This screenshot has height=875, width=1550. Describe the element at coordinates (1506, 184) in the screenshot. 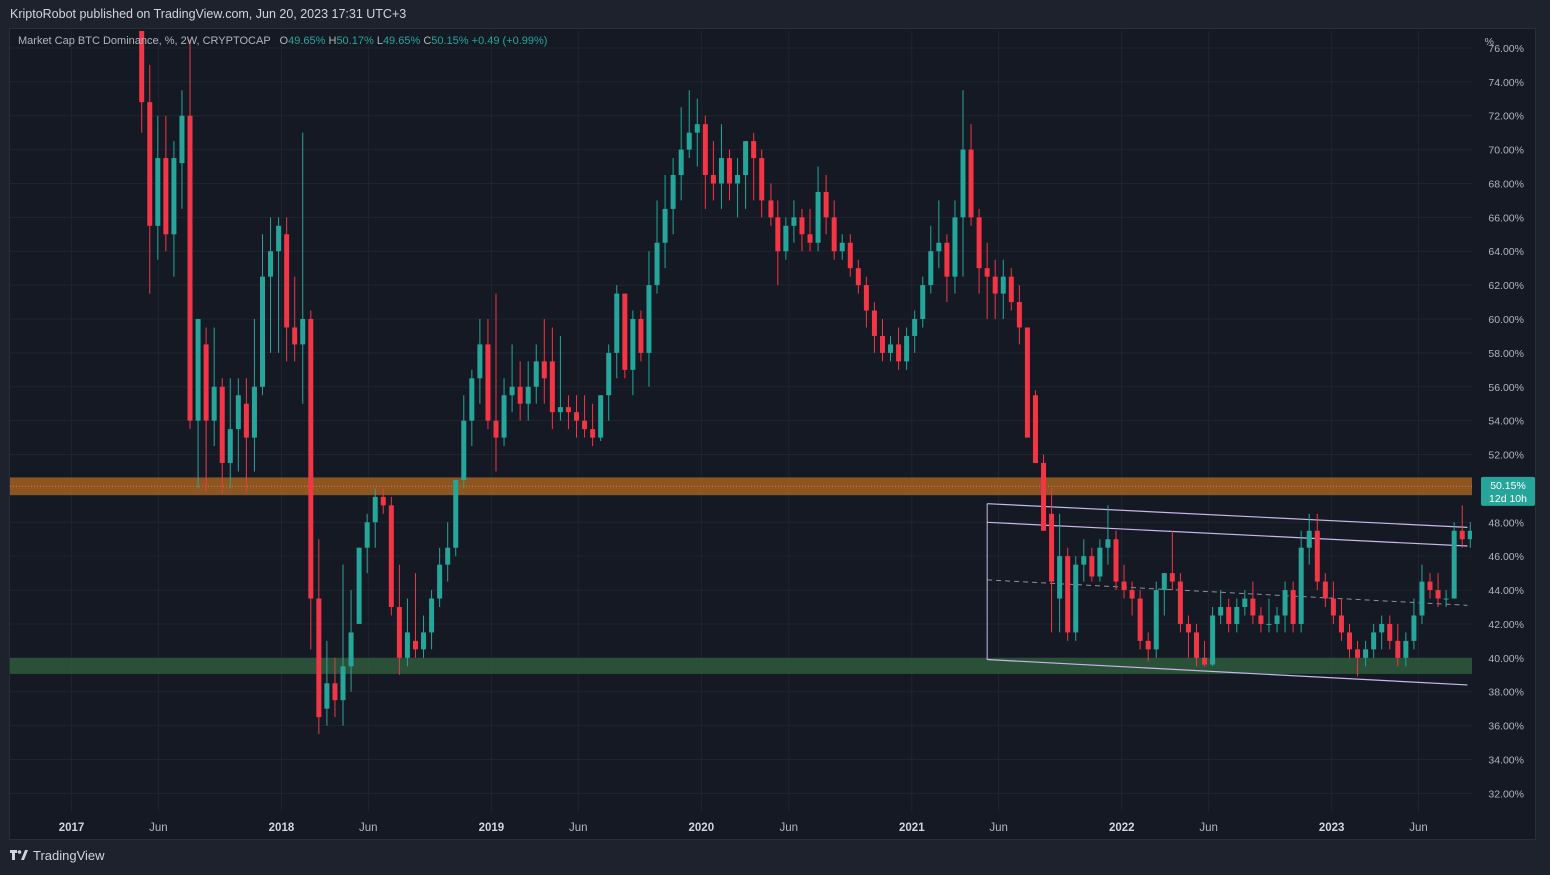

I see `y-tick-label: 68.00%` at that location.